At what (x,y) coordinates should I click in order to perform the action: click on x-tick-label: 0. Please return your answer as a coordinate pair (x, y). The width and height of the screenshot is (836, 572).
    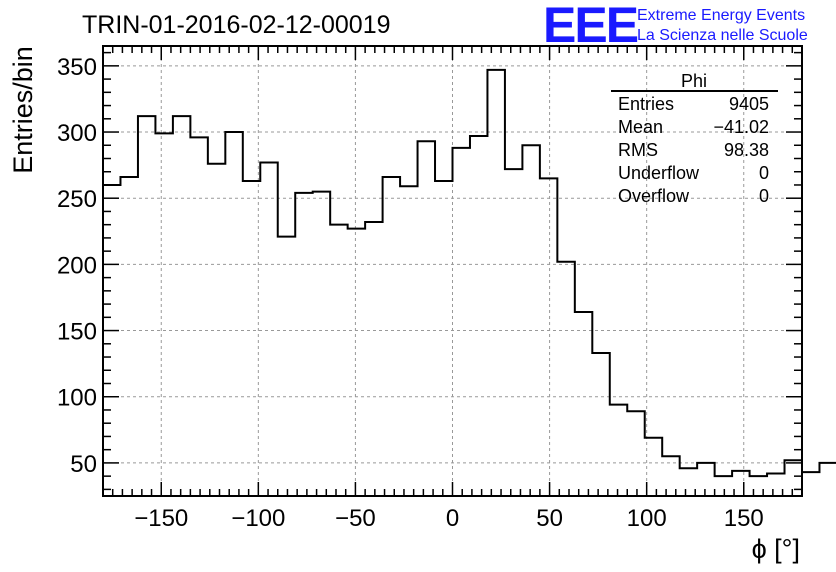
    Looking at the image, I should click on (452, 518).